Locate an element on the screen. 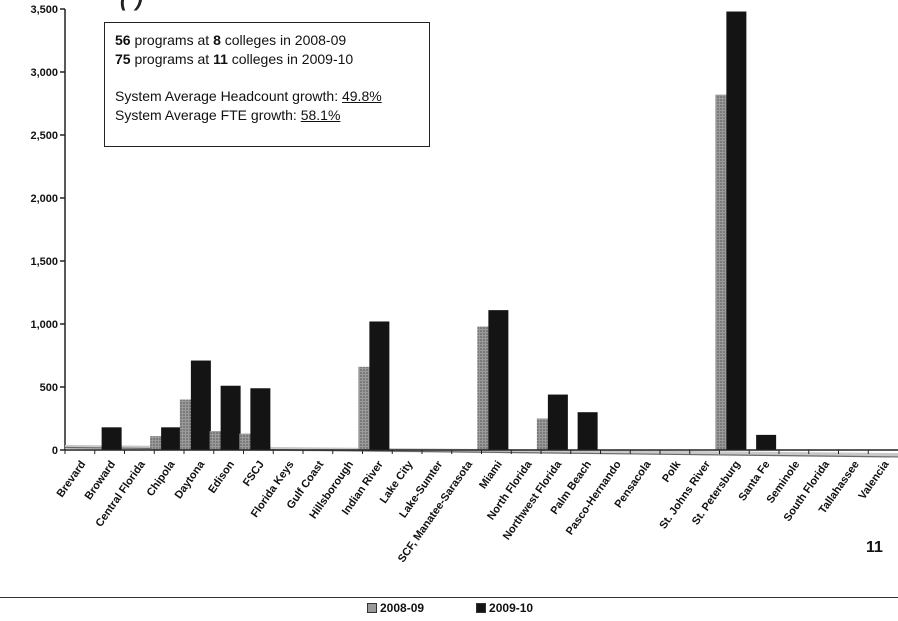 The width and height of the screenshot is (898, 621). legend-item-2009: 2009-10 is located at coordinates (504, 608).